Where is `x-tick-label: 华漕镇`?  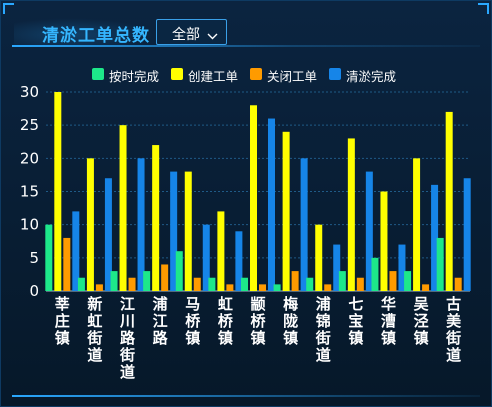 x-tick-label: 华漕镇 is located at coordinates (388, 321).